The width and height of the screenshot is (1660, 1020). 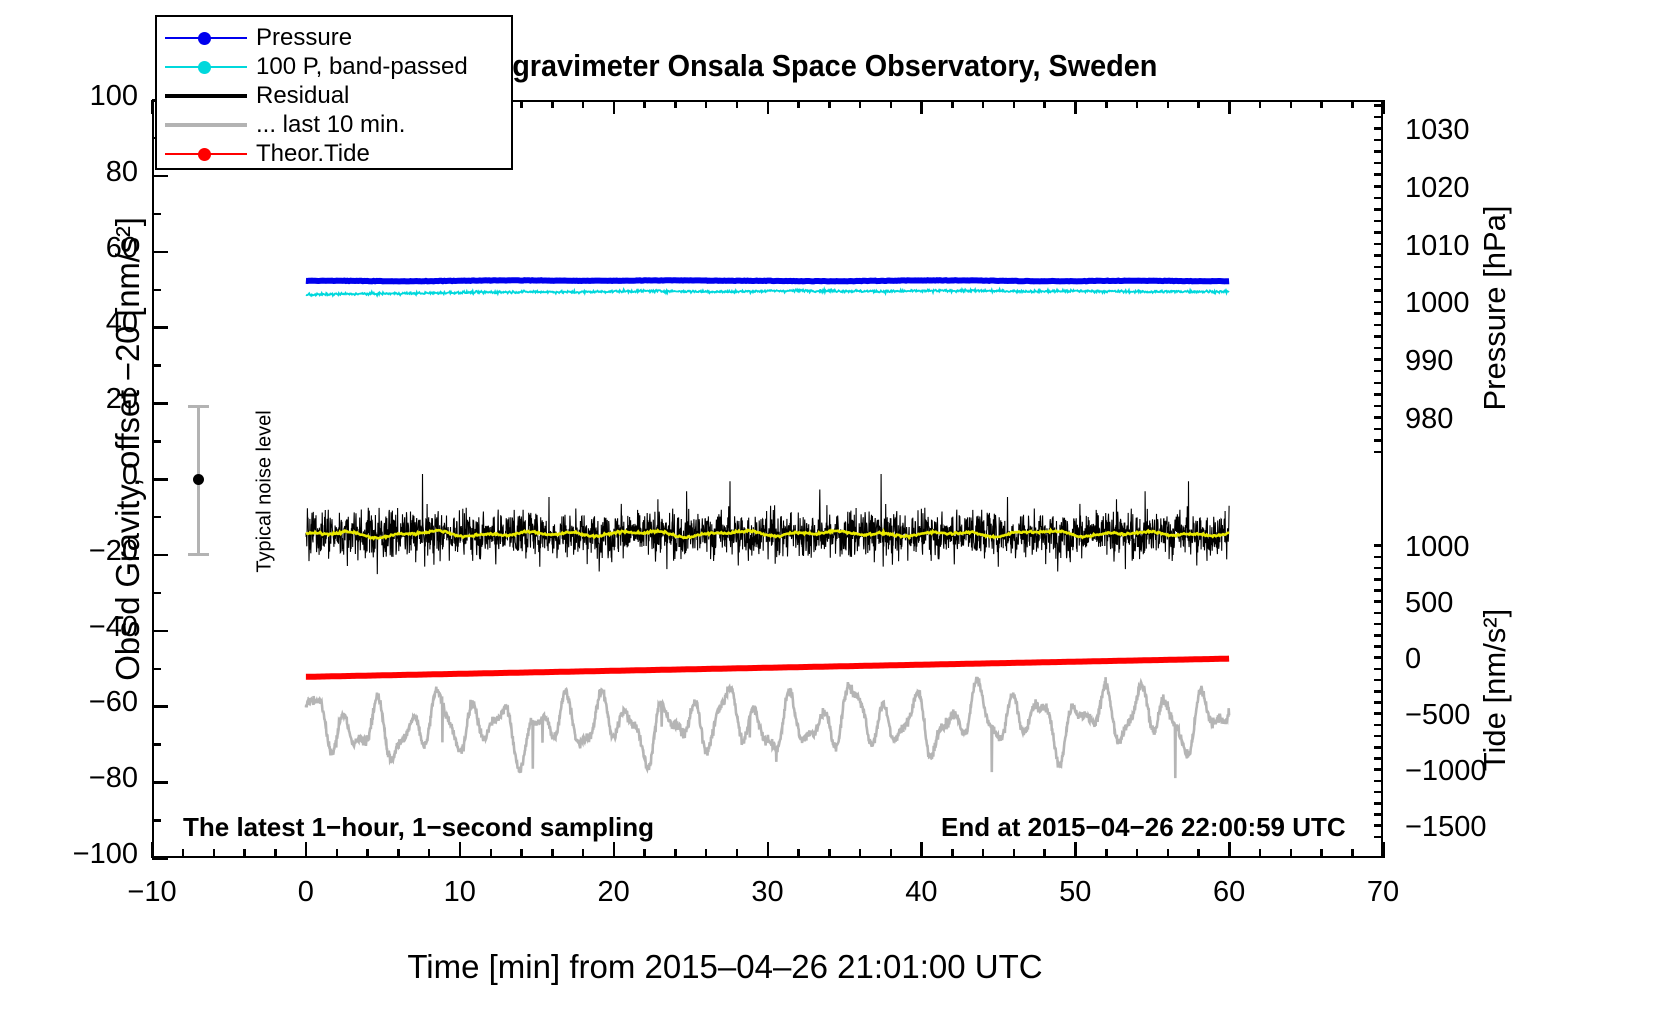 I want to click on tick-label-tide: 0, so click(x=1413, y=659).